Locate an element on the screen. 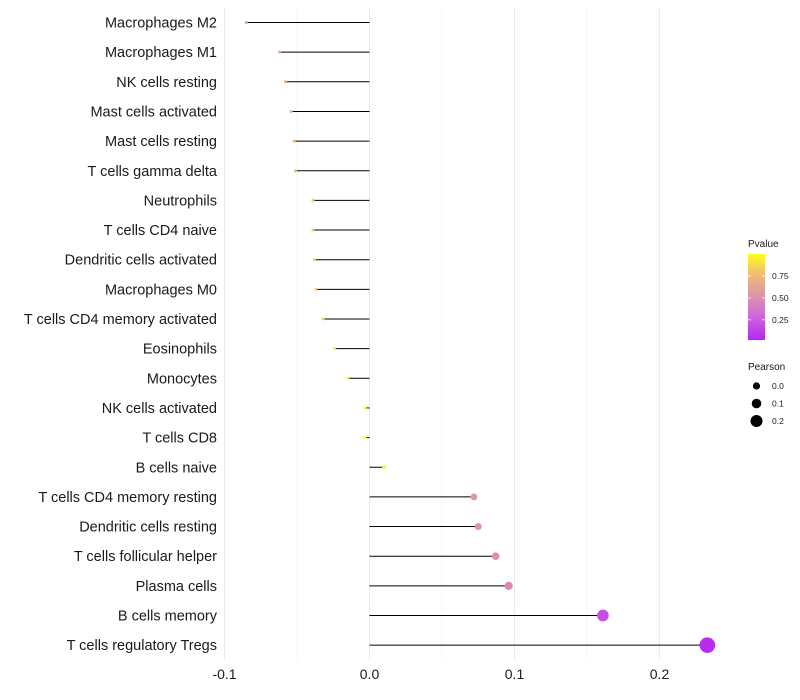 The image size is (800, 700). pearson-legend-title: Pearson is located at coordinates (766, 367).